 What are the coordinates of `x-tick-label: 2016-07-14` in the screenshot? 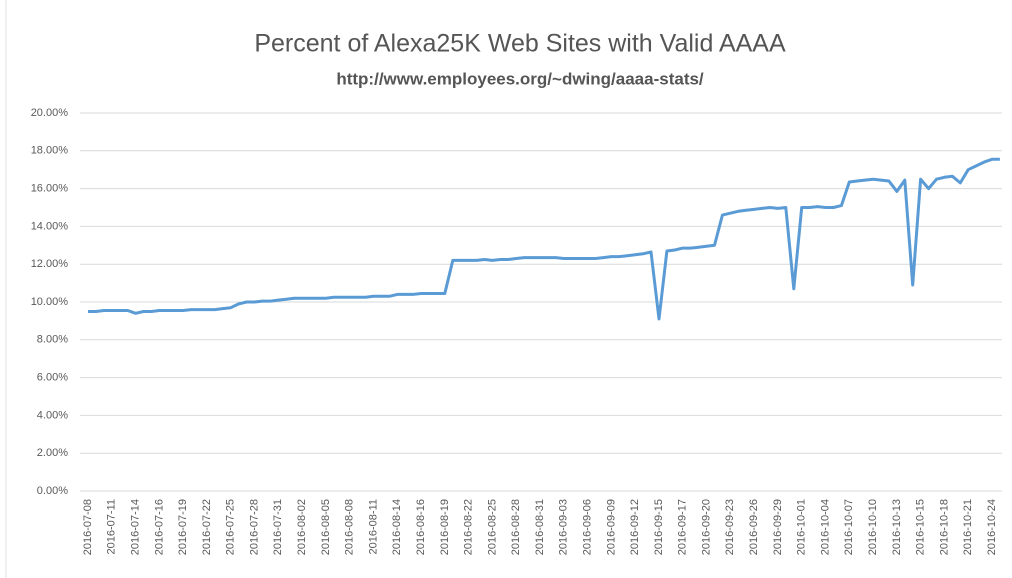 It's located at (135, 527).